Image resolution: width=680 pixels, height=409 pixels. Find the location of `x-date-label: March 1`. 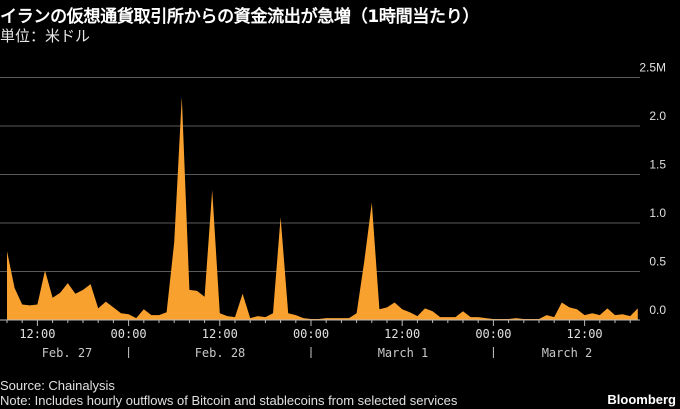

x-date-label: March 1 is located at coordinates (403, 353).